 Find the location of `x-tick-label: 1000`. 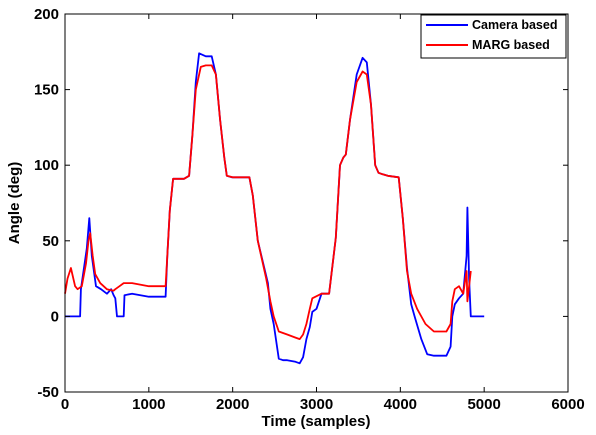

x-tick-label: 1000 is located at coordinates (148, 404).